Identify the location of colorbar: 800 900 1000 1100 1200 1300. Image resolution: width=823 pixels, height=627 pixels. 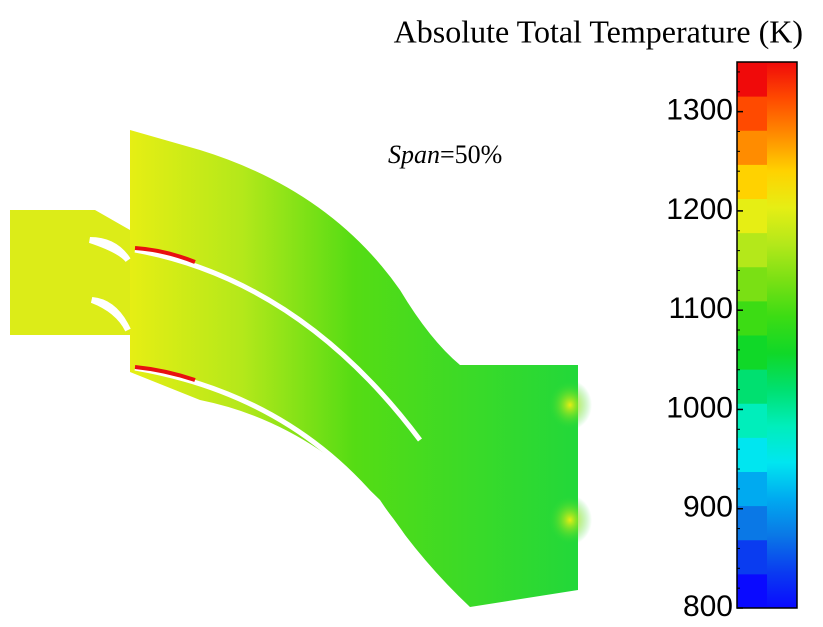
(732, 342).